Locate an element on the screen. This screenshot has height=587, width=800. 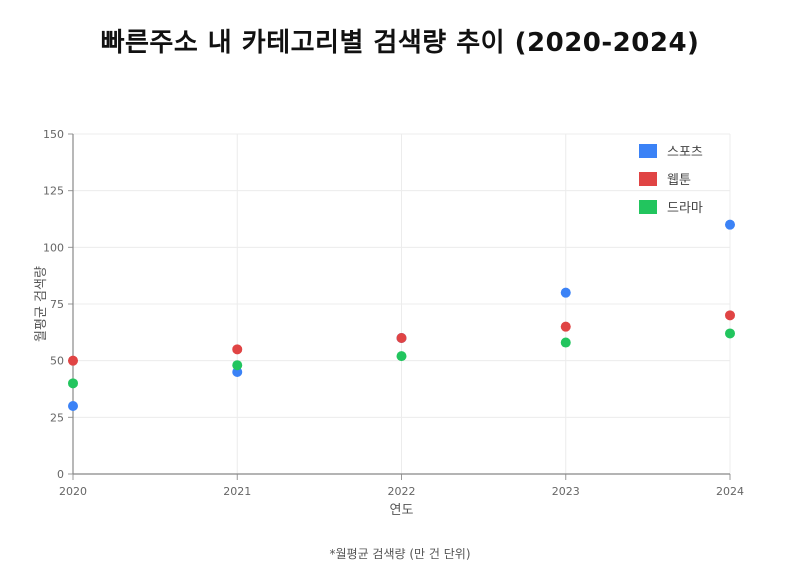
legend-label: 웹툰 is located at coordinates (679, 180).